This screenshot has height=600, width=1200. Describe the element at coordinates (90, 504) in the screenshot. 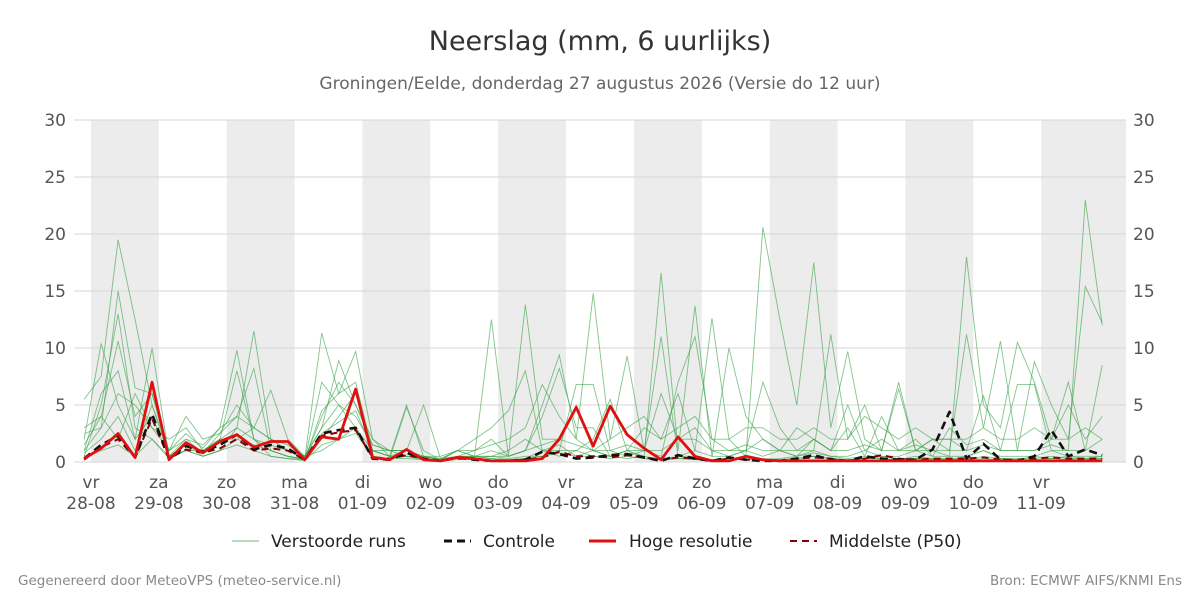

I see `x-tick-date: 28-08` at that location.